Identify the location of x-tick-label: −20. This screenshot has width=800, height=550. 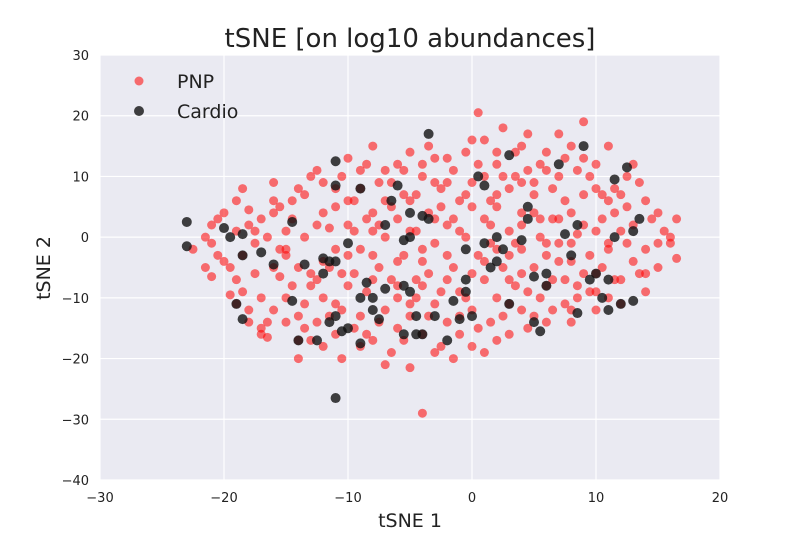
(223, 498).